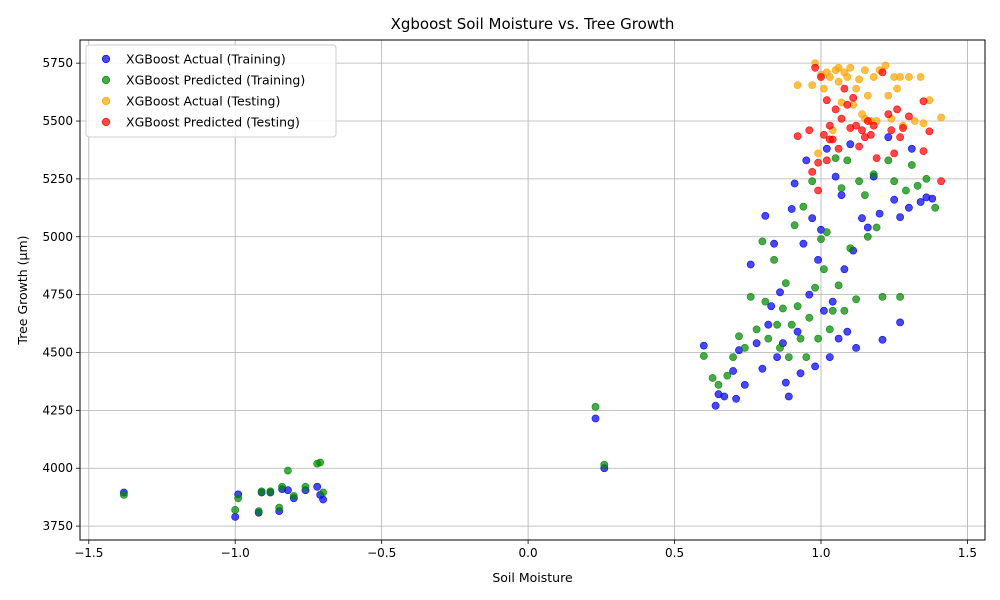 Image resolution: width=1000 pixels, height=600 pixels. What do you see at coordinates (532, 577) in the screenshot?
I see `x-axis-label: Soil Moisture` at bounding box center [532, 577].